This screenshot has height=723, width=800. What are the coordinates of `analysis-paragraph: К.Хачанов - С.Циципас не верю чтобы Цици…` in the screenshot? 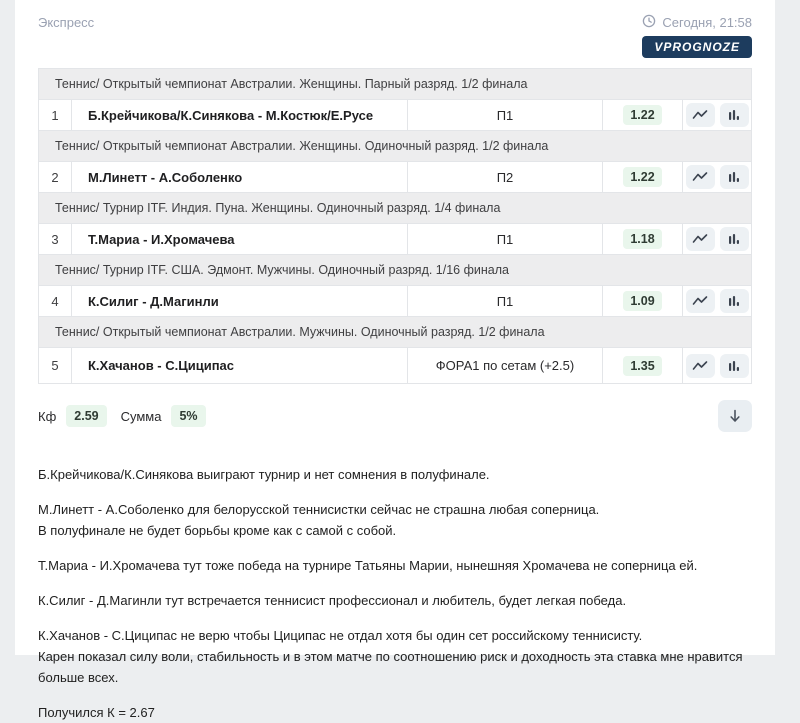 It's located at (395, 656).